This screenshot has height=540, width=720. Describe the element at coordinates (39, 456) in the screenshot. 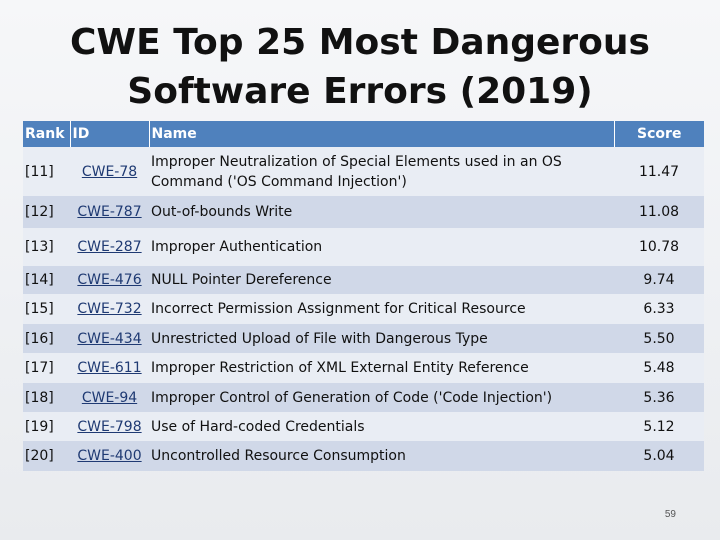

I see `rank-cell: [20]` at that location.